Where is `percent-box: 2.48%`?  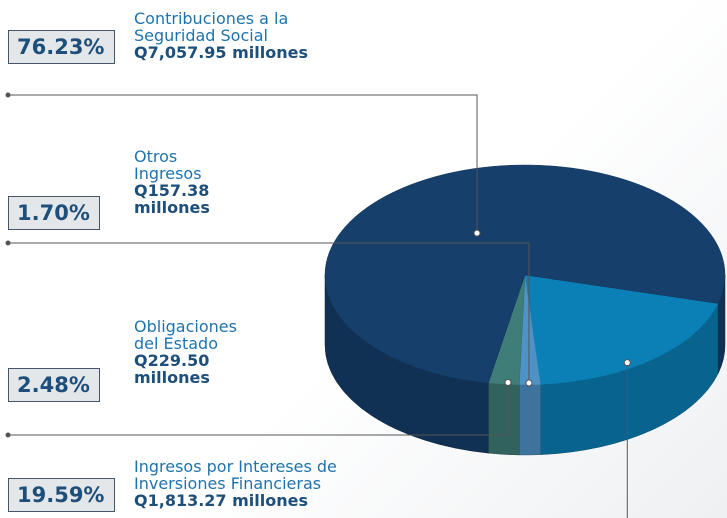
percent-box: 2.48% is located at coordinates (54, 385).